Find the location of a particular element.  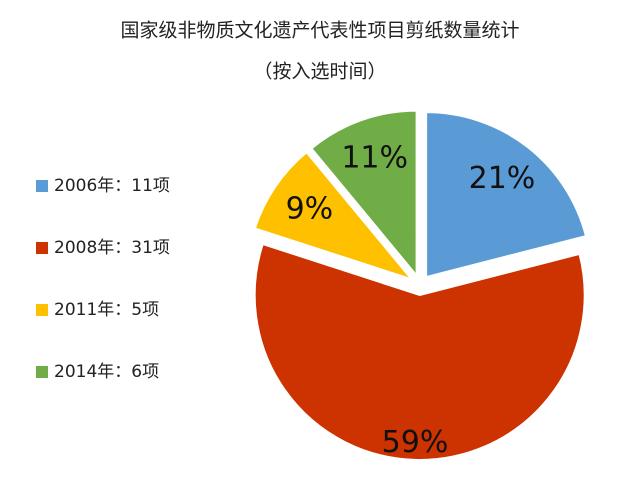

data-label: 11% is located at coordinates (374, 158).